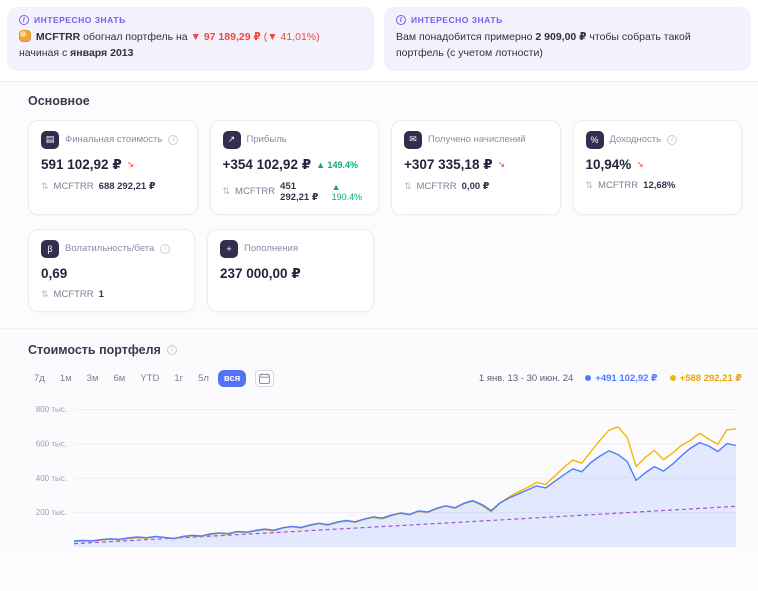 The width and height of the screenshot is (758, 591). I want to click on fun-fact-text-mid: обогнал портфель на, so click(135, 37).